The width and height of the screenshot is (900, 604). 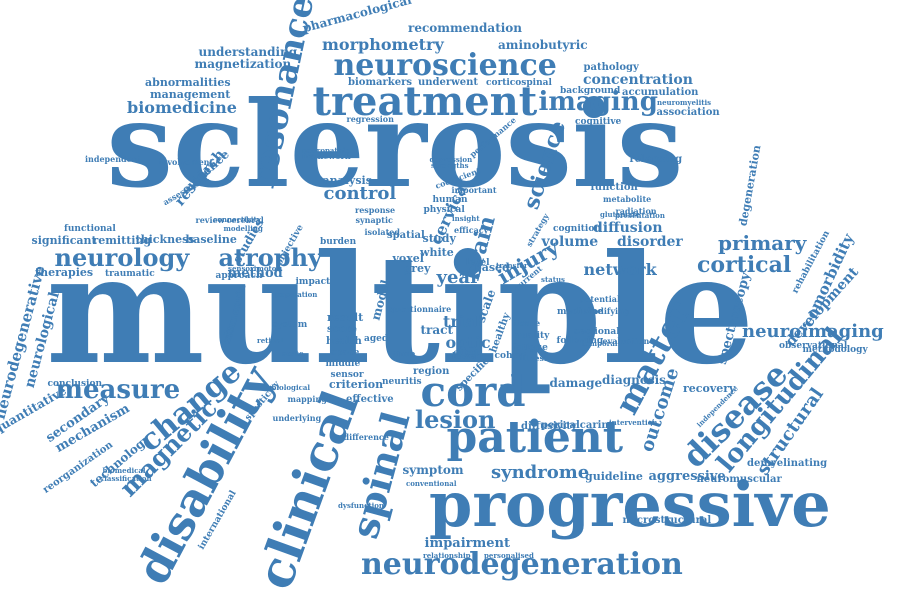 I want to click on word-score: score, so click(x=342, y=329).